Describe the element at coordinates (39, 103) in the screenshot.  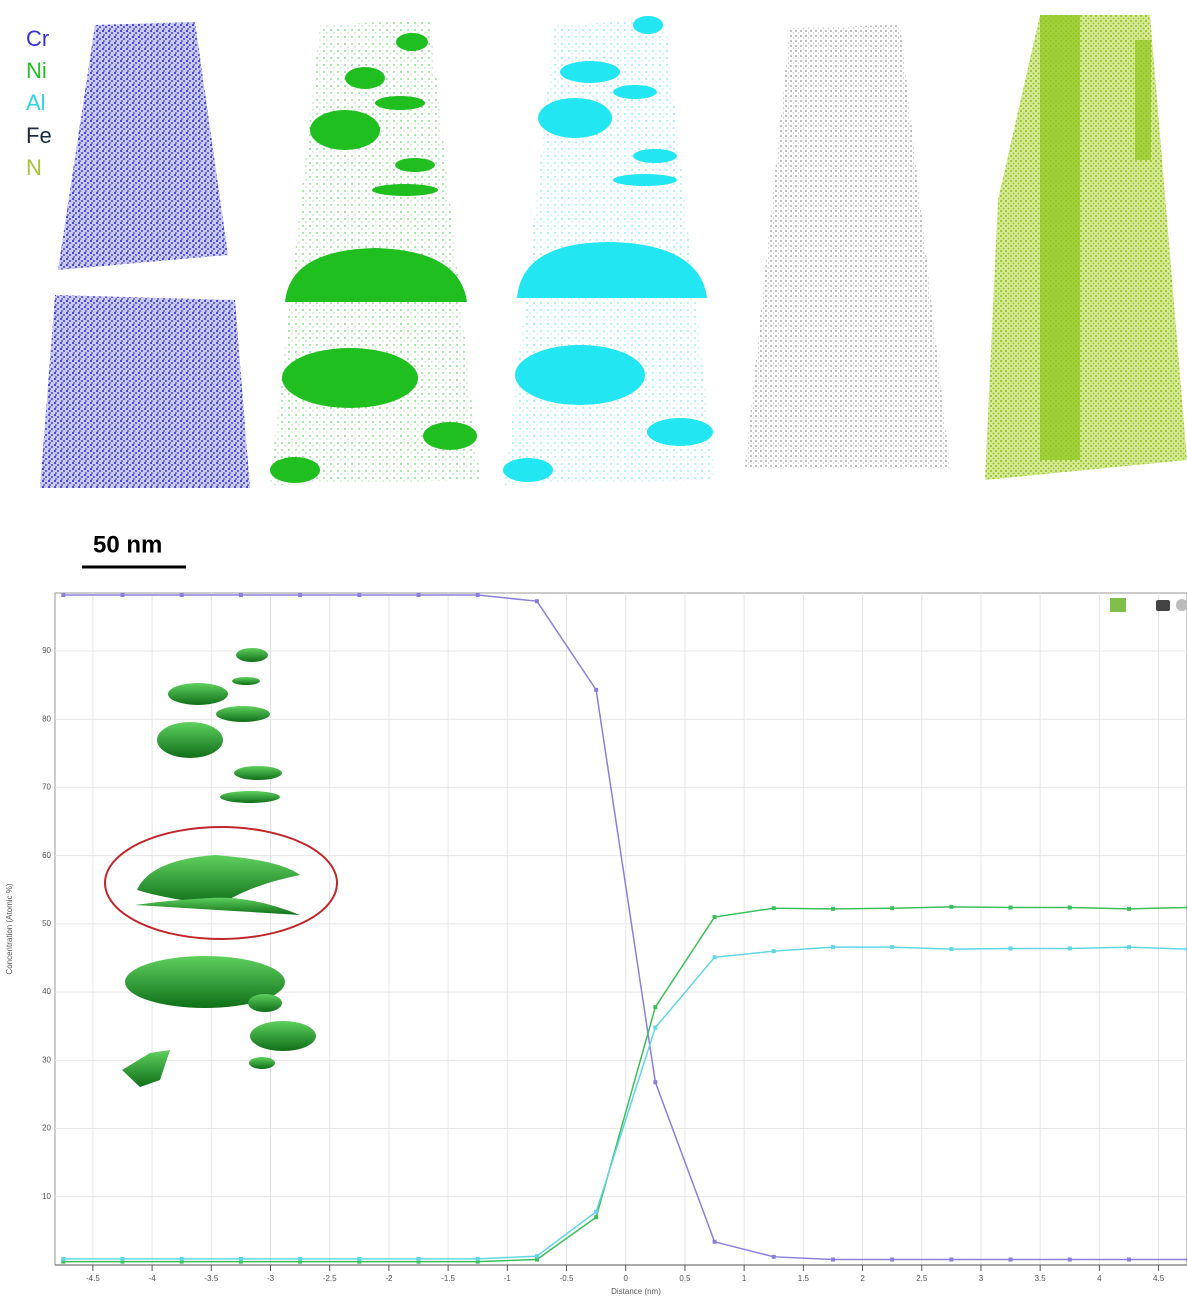
I see `element-legend: Cr Ni Al Fe N` at that location.